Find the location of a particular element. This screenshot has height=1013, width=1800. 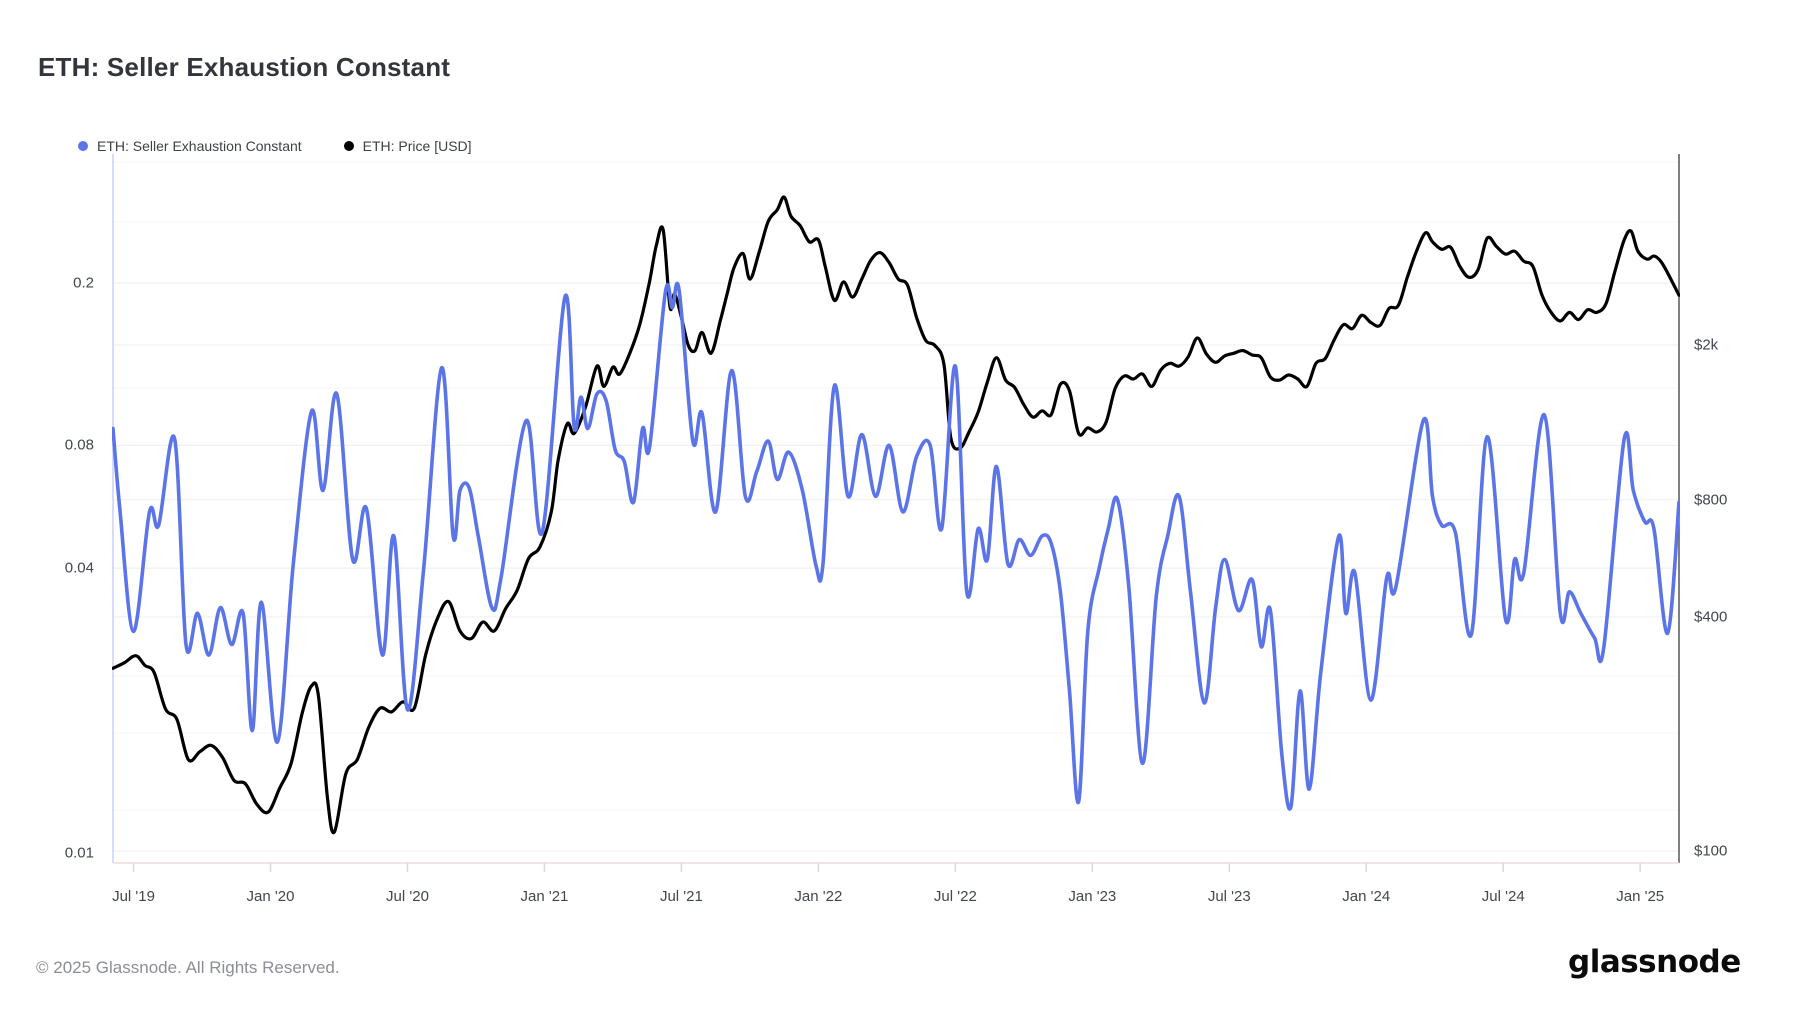

x-tick-label: Jan '24 is located at coordinates (1366, 896).